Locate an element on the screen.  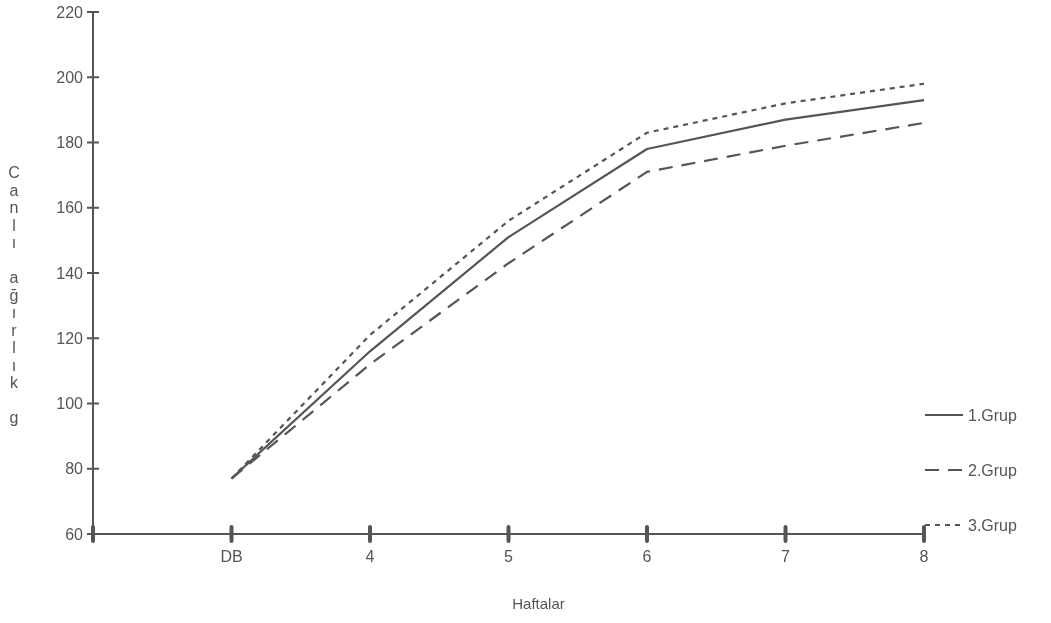
x-axis-title: Haftalar is located at coordinates (538, 603).